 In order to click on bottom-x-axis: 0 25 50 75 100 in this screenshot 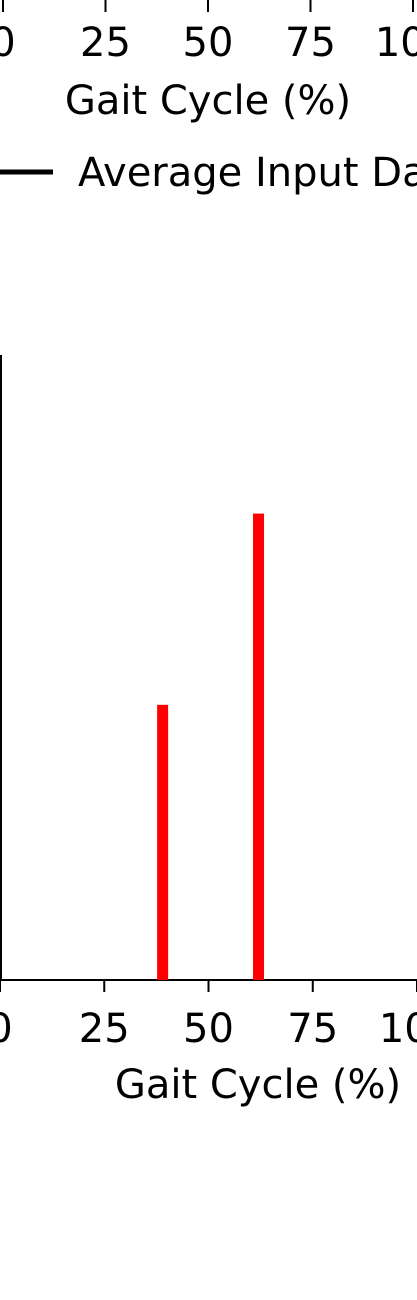, I will do `click(208, 1016)`.